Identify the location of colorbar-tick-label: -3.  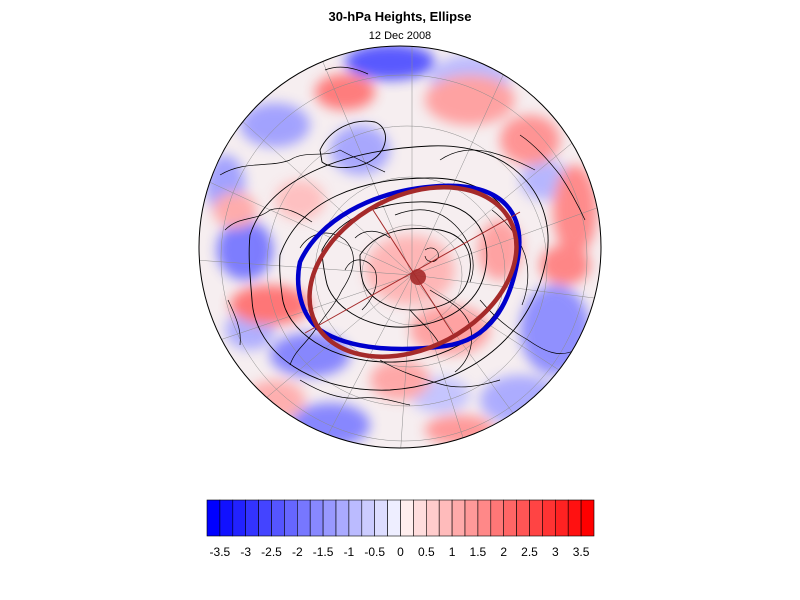
(245, 552).